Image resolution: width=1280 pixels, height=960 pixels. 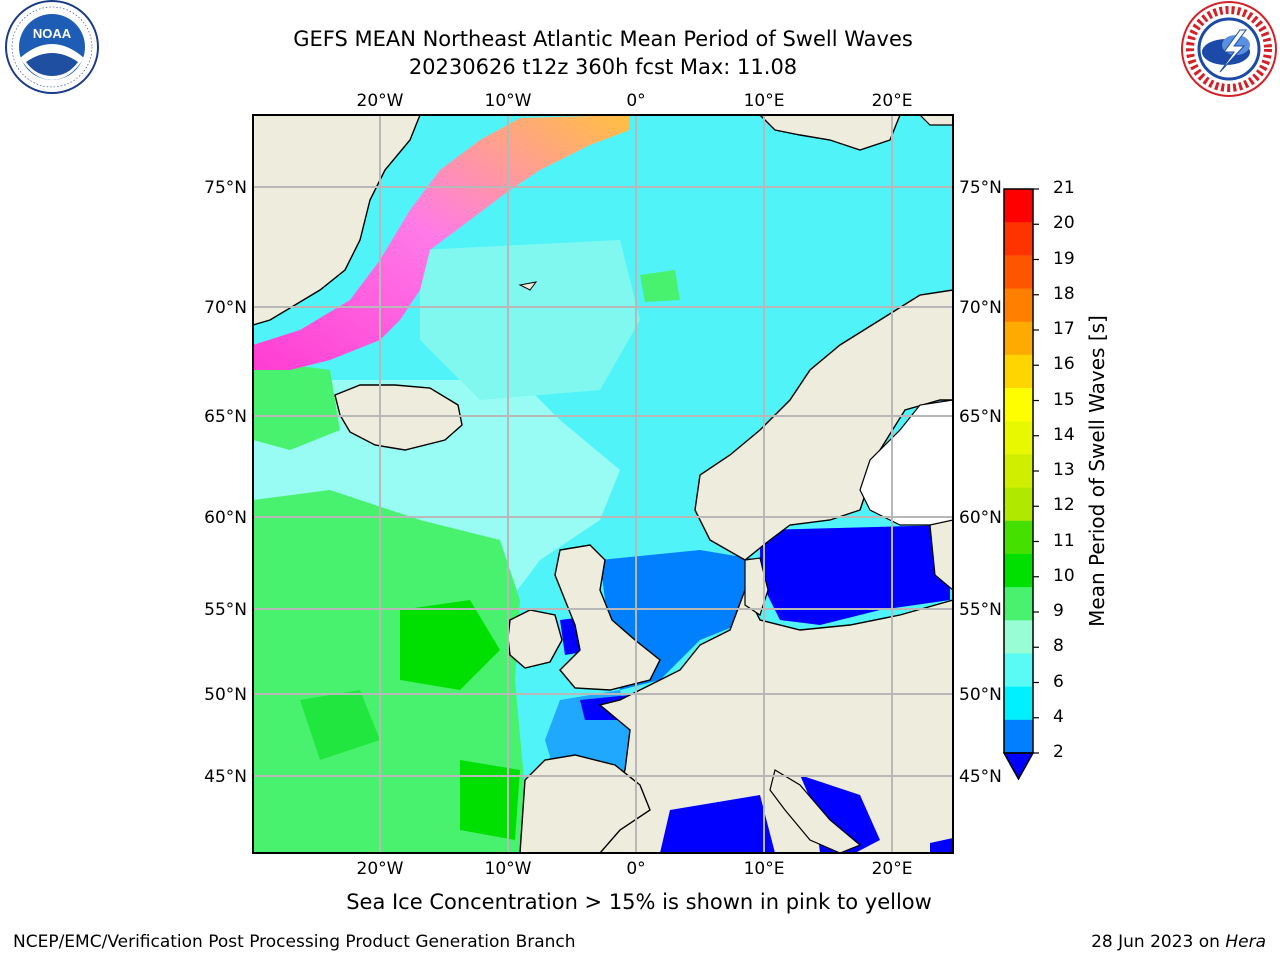 What do you see at coordinates (1229, 49) in the screenshot?
I see `nws-logo` at bounding box center [1229, 49].